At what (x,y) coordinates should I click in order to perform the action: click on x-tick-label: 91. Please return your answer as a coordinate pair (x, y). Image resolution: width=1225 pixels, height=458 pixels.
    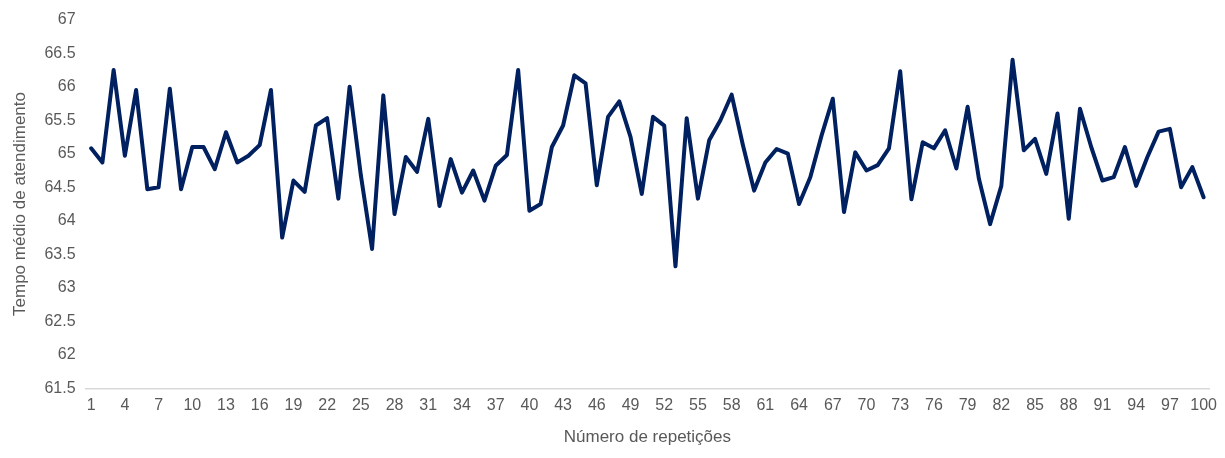
    Looking at the image, I should click on (1102, 405).